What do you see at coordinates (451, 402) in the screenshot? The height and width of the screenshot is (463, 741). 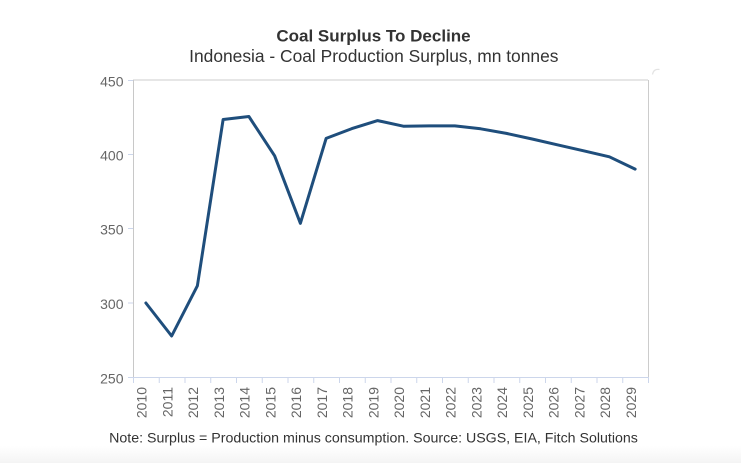 I see `svg-text: 2022` at bounding box center [451, 402].